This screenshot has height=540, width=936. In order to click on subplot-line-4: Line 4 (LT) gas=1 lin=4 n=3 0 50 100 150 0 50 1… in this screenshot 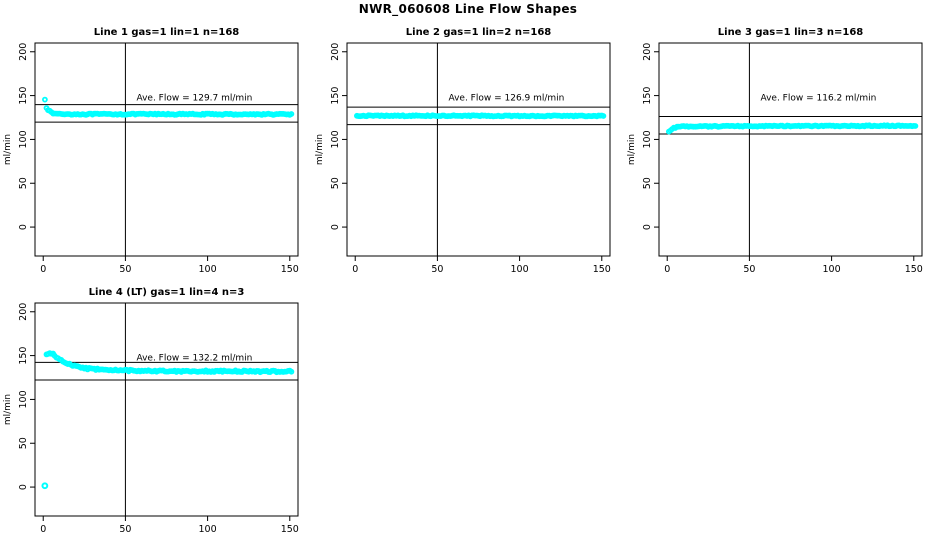, I will do `click(151, 411)`.